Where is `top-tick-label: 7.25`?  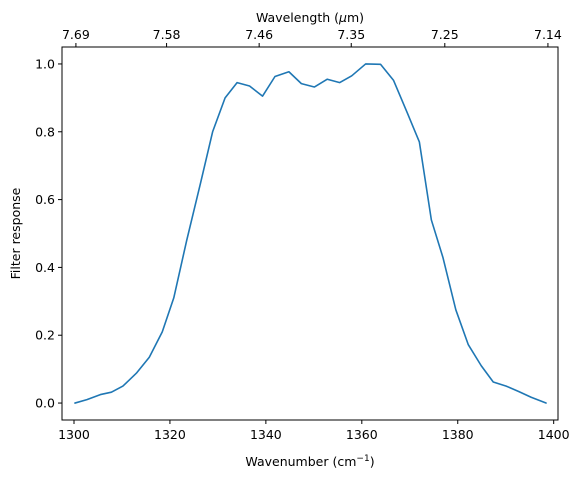
top-tick-label: 7.25 is located at coordinates (445, 34).